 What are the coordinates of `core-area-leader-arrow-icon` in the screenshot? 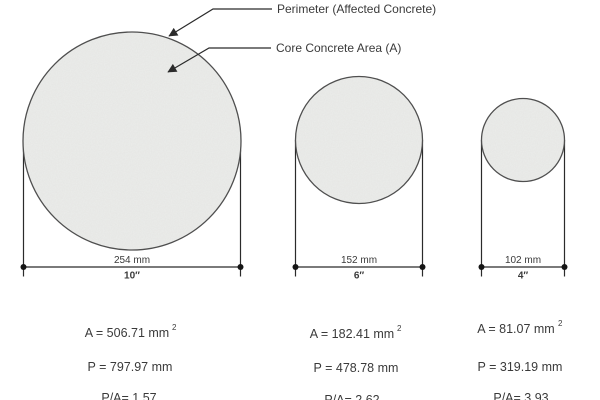 It's located at (219, 60).